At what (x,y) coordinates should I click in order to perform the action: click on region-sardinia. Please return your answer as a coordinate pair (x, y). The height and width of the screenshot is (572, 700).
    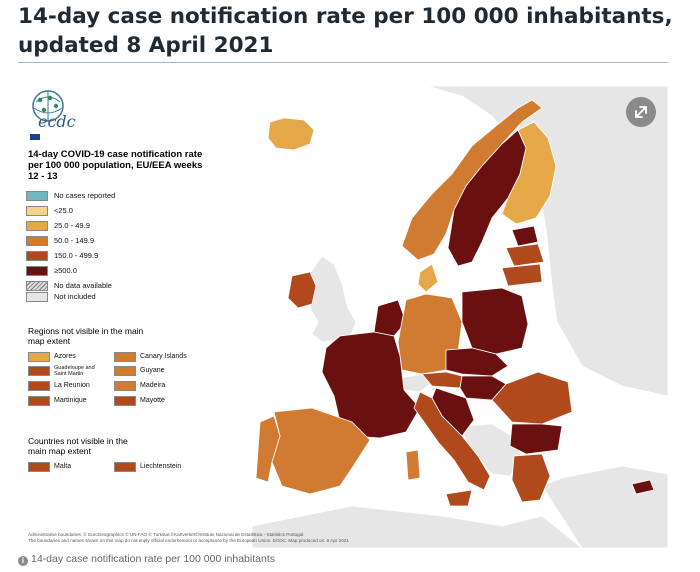
    Looking at the image, I should click on (413, 465).